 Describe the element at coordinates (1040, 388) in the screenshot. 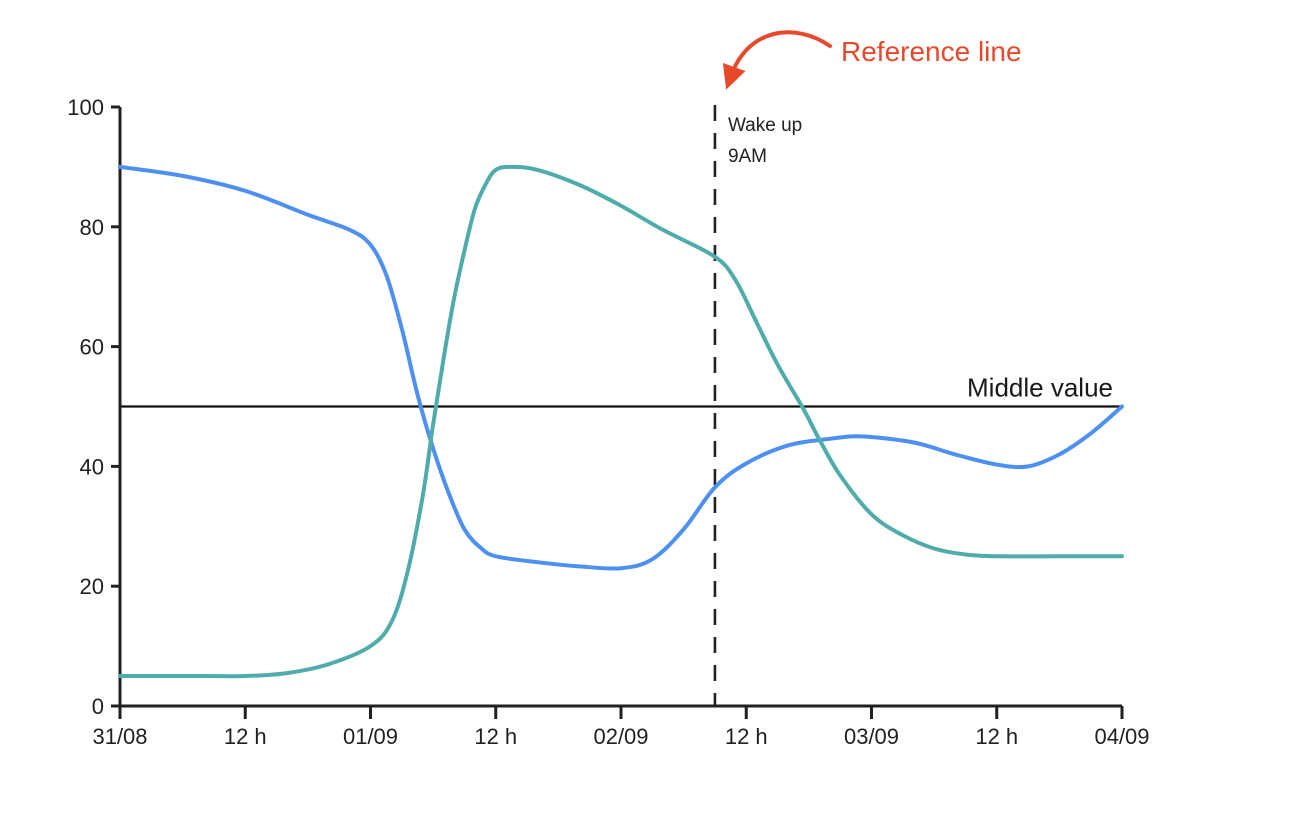

I see `middle-value-label: Middle value` at that location.